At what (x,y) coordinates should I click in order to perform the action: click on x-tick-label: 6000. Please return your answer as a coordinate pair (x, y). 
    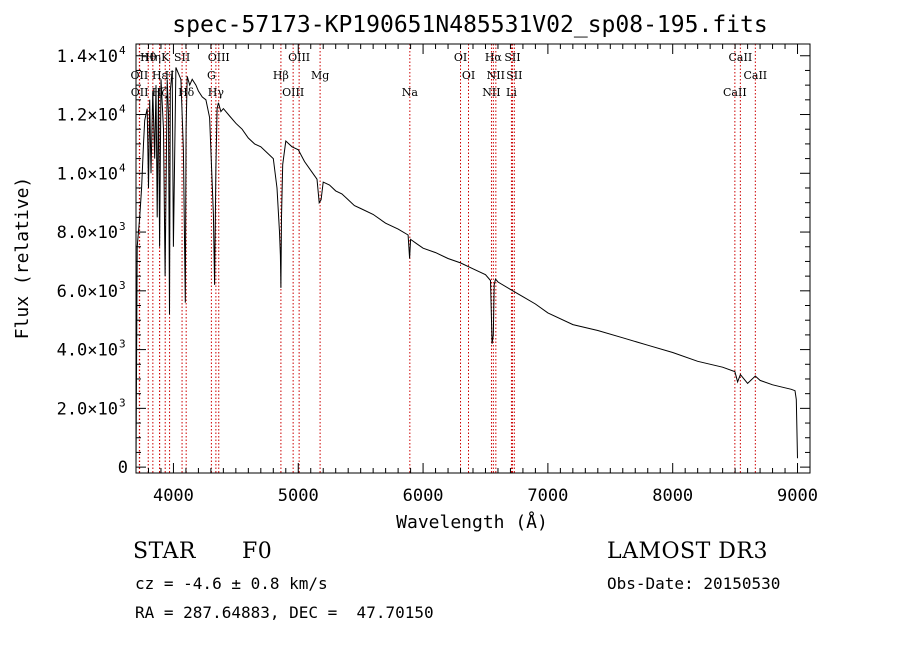
    Looking at the image, I should click on (423, 496).